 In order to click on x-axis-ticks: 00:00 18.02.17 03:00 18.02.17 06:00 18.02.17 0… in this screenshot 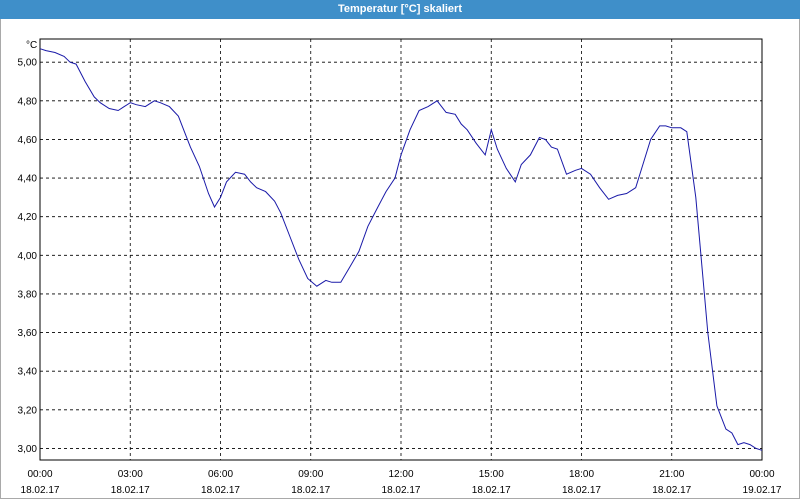, I will do `click(401, 482)`.